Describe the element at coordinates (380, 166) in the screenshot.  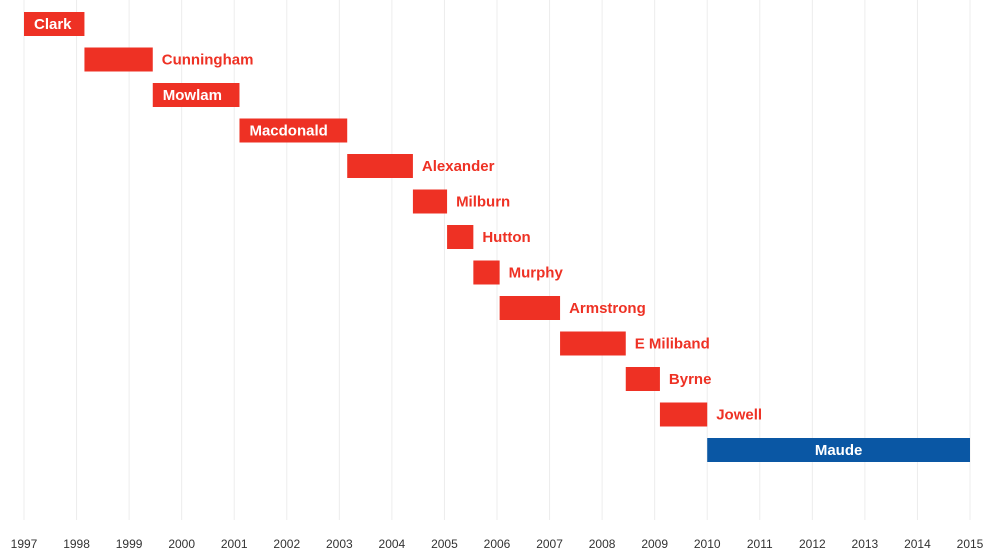
I see `bar-alexander` at that location.